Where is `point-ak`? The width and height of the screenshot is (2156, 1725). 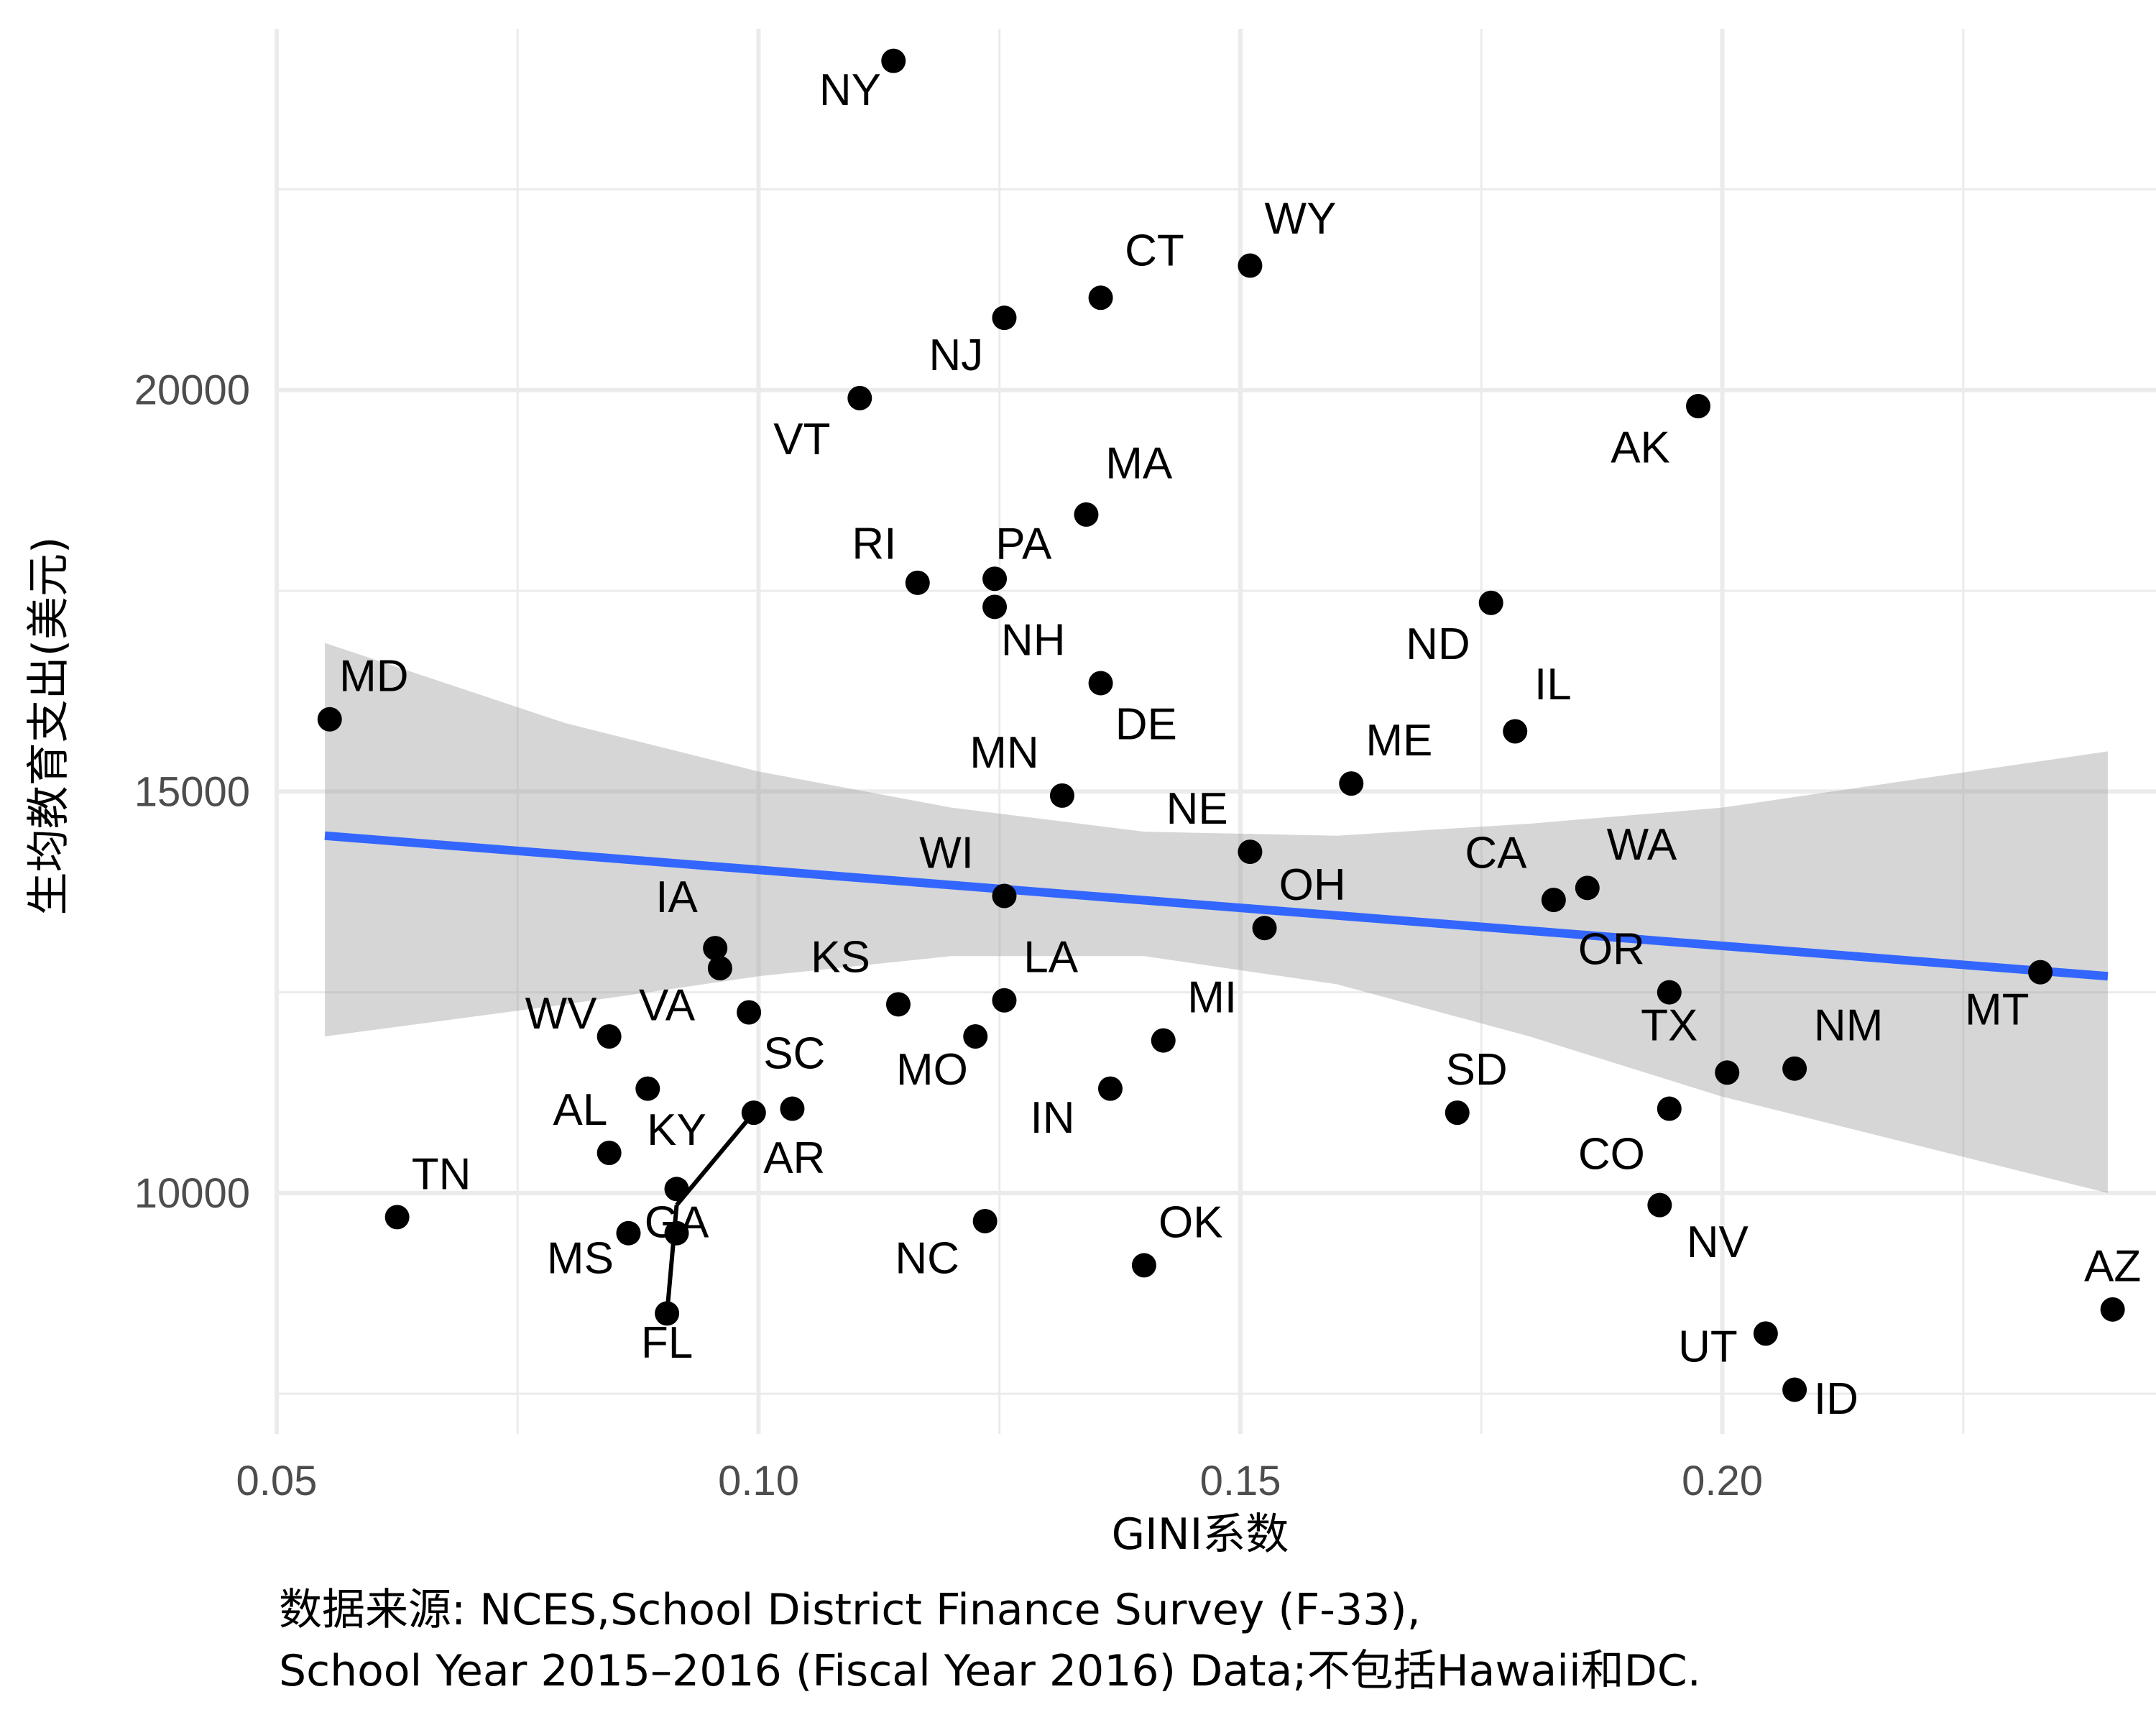
point-ak is located at coordinates (1698, 406).